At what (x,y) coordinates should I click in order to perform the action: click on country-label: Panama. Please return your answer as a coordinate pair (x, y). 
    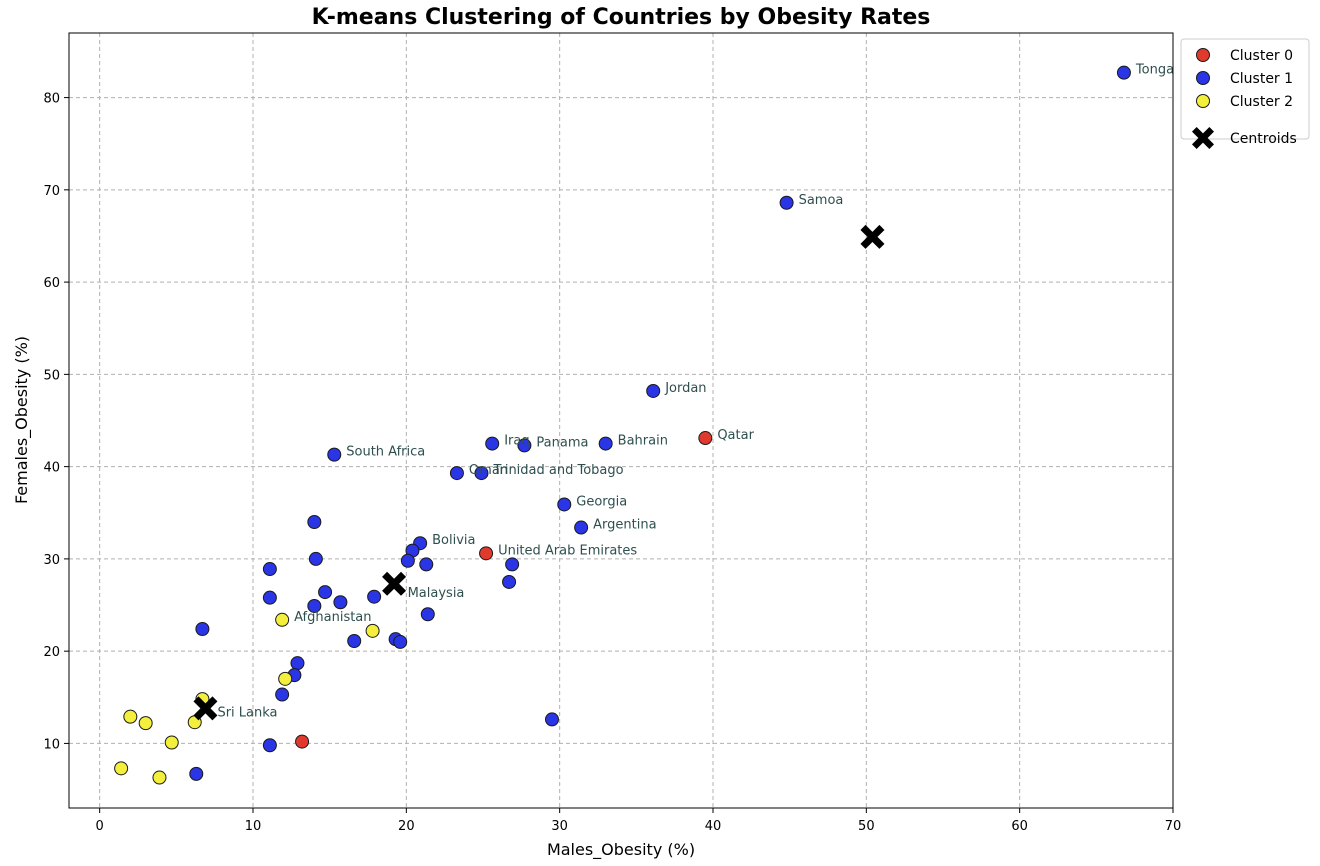
    Looking at the image, I should click on (562, 442).